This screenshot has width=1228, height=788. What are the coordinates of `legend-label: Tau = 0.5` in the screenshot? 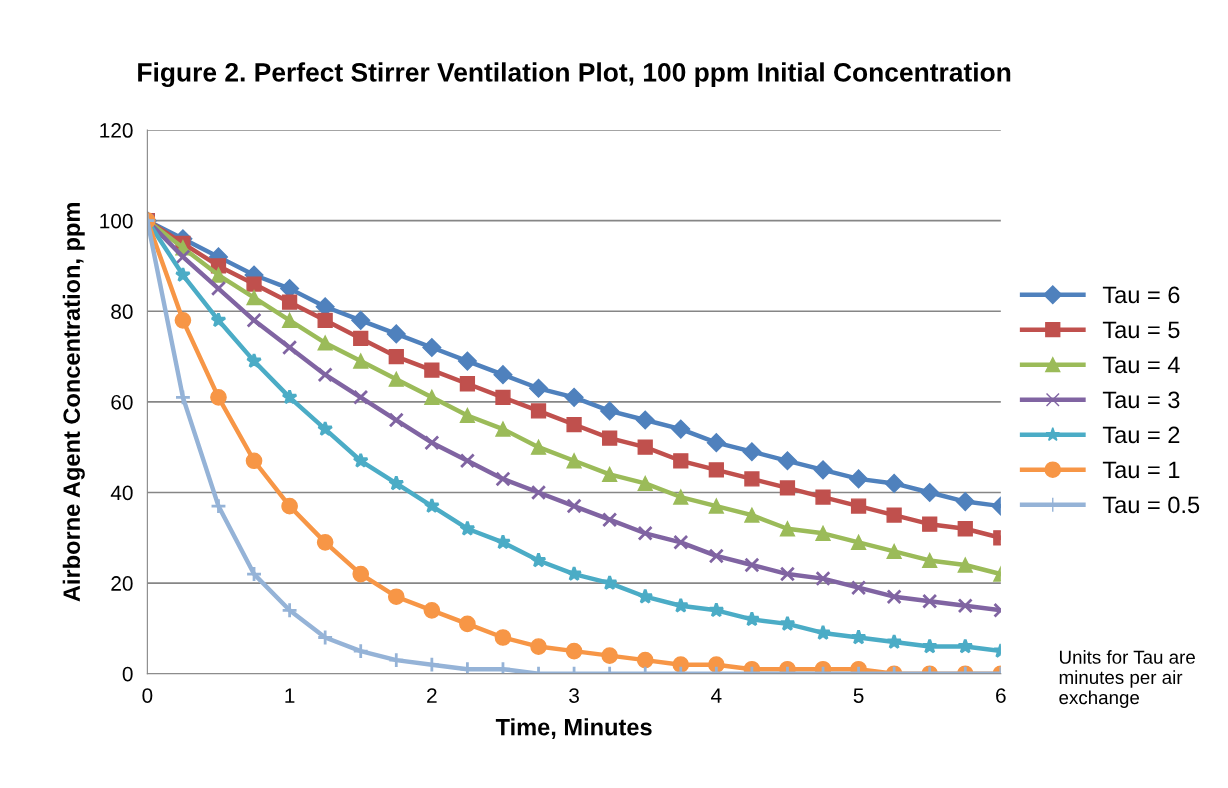 It's located at (1151, 505).